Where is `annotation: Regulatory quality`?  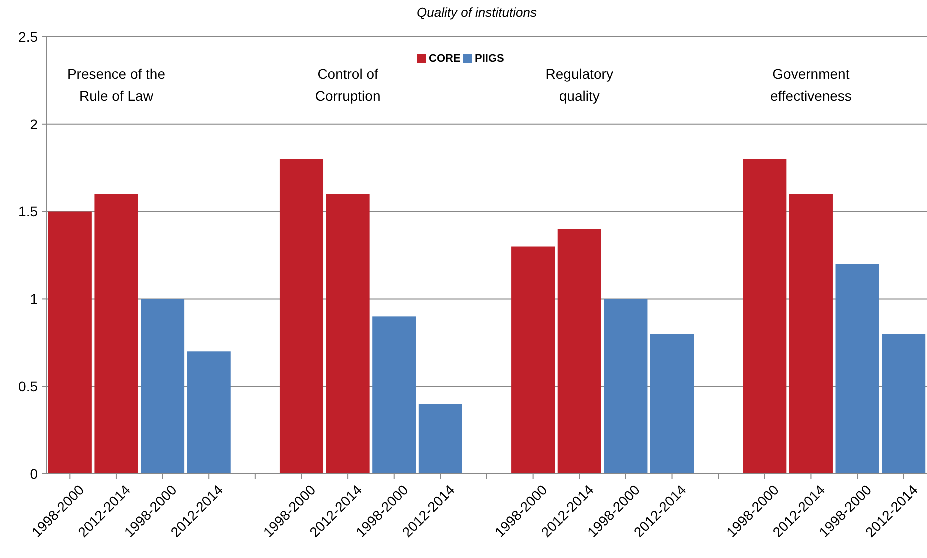 annotation: Regulatory quality is located at coordinates (580, 85).